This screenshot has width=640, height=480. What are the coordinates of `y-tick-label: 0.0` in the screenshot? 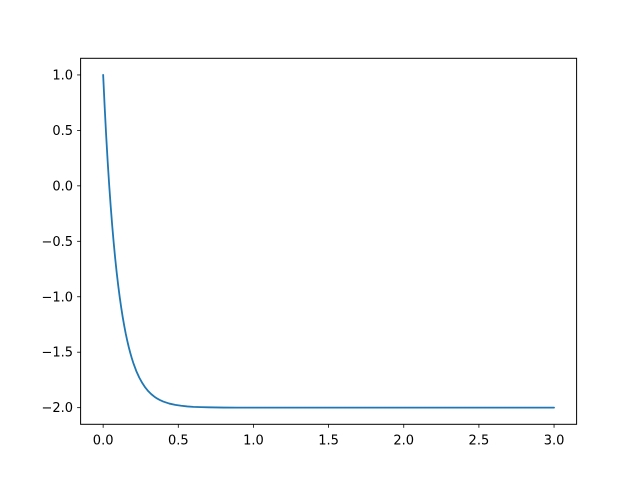 It's located at (62, 186).